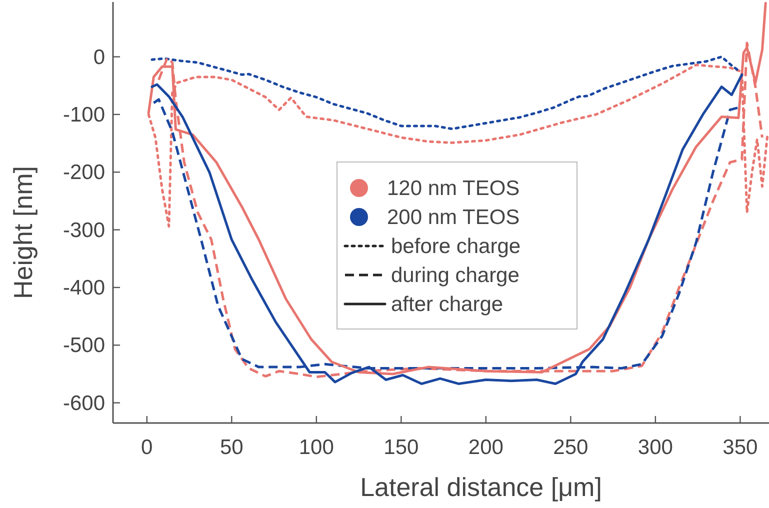  Describe the element at coordinates (446, 93) in the screenshot. I see `line-series` at that location.